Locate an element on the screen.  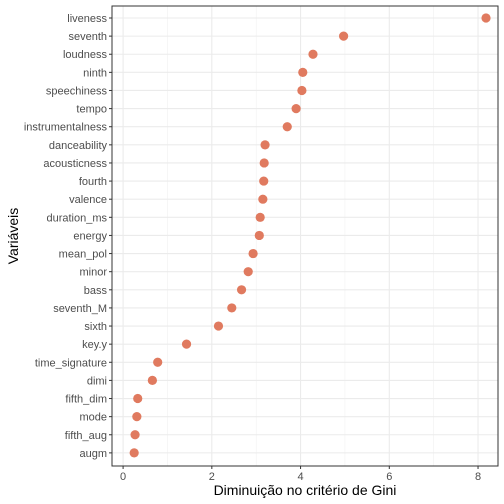
x-tick-label: 0 is located at coordinates (123, 477).